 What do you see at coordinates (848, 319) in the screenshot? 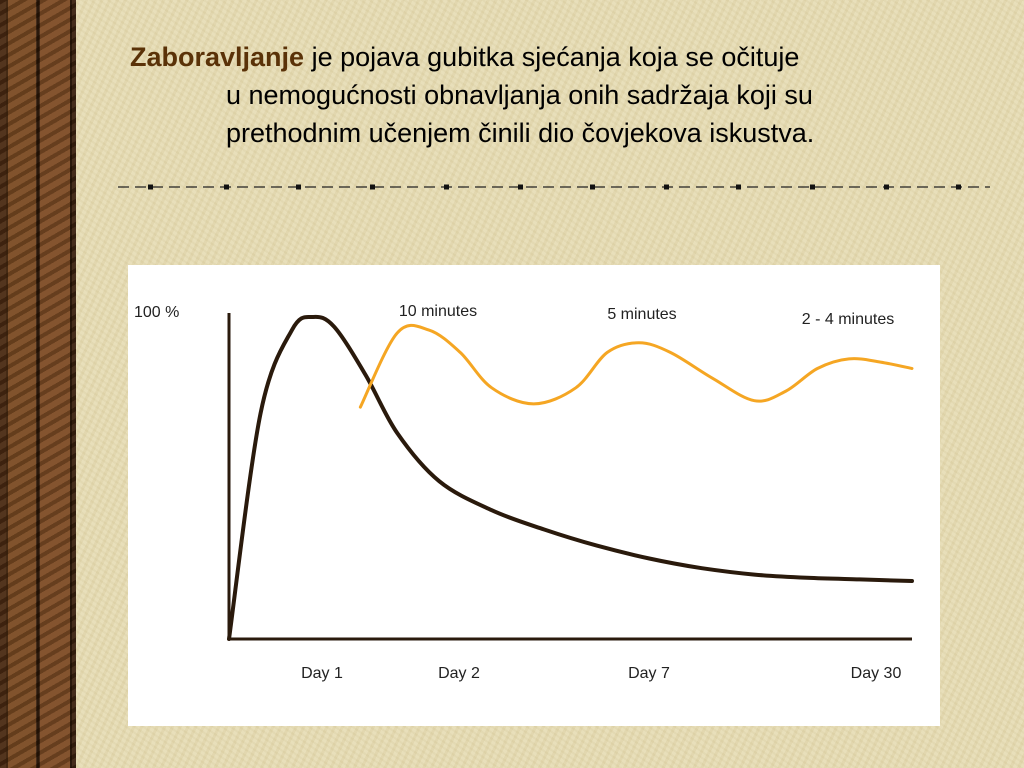
I see `review-interval-label: 2 - 4 minutes` at bounding box center [848, 319].